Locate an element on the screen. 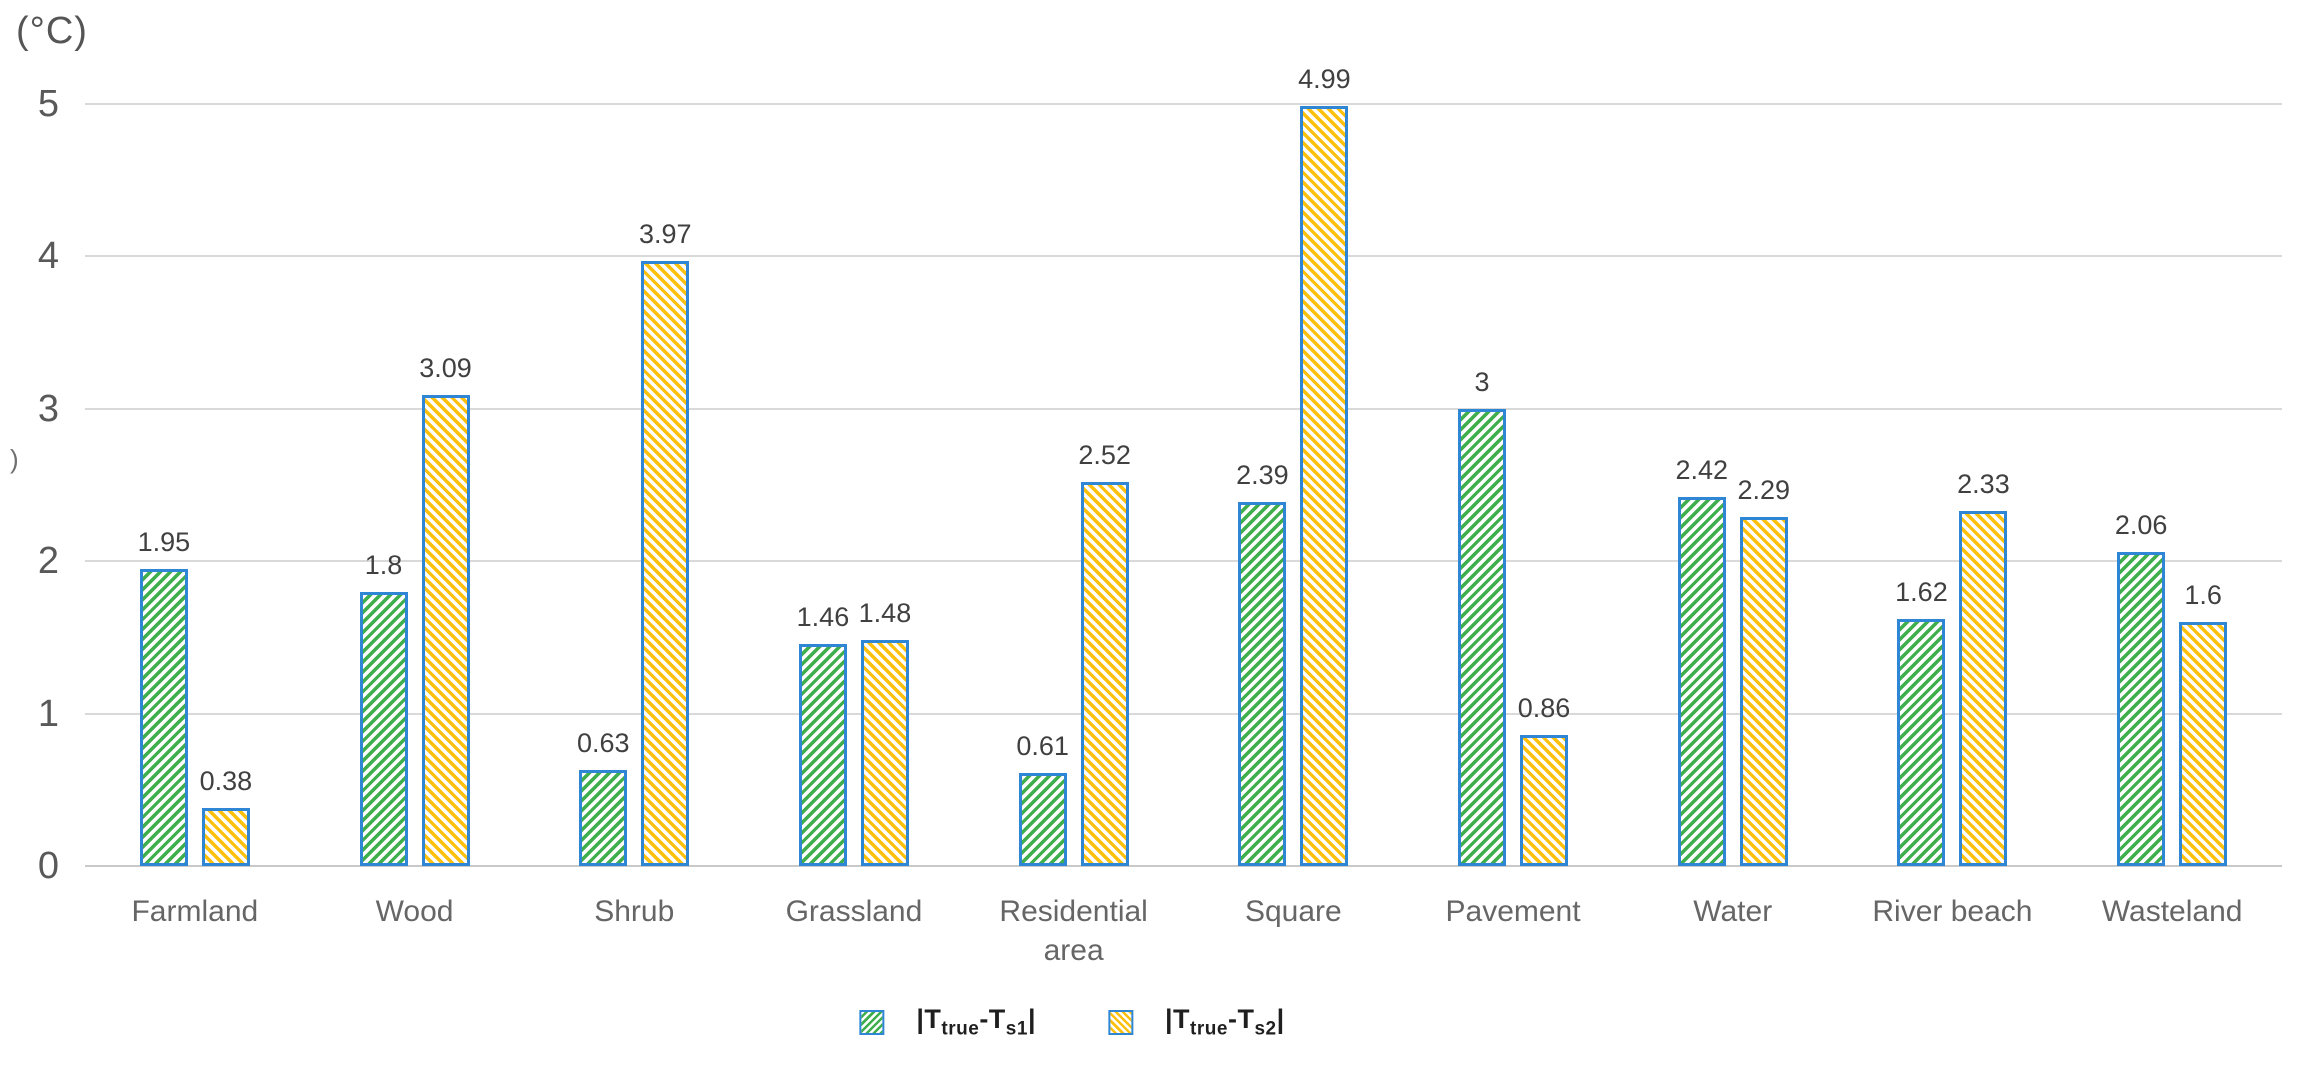 This screenshot has height=1072, width=2300. bar-group-grassland: 1.46 1.48 Grassland is located at coordinates (854, 516).